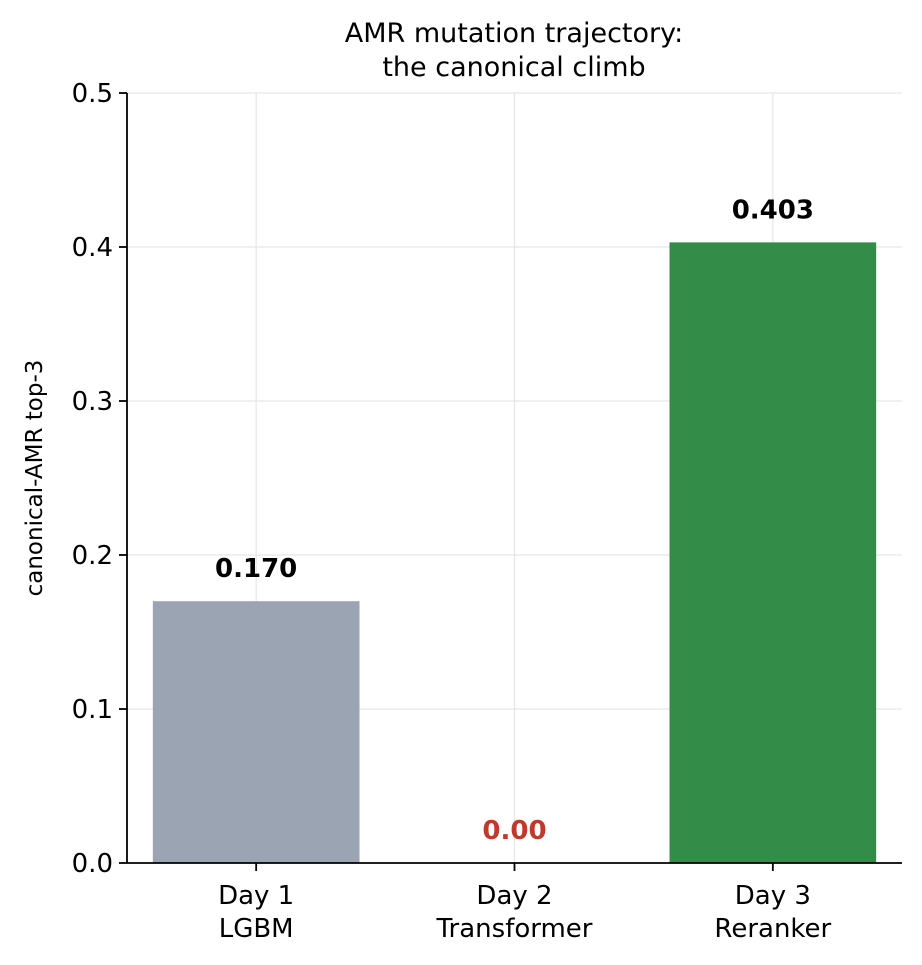 The image size is (922, 965). I want to click on y-tick-label: 0.2, so click(92, 556).